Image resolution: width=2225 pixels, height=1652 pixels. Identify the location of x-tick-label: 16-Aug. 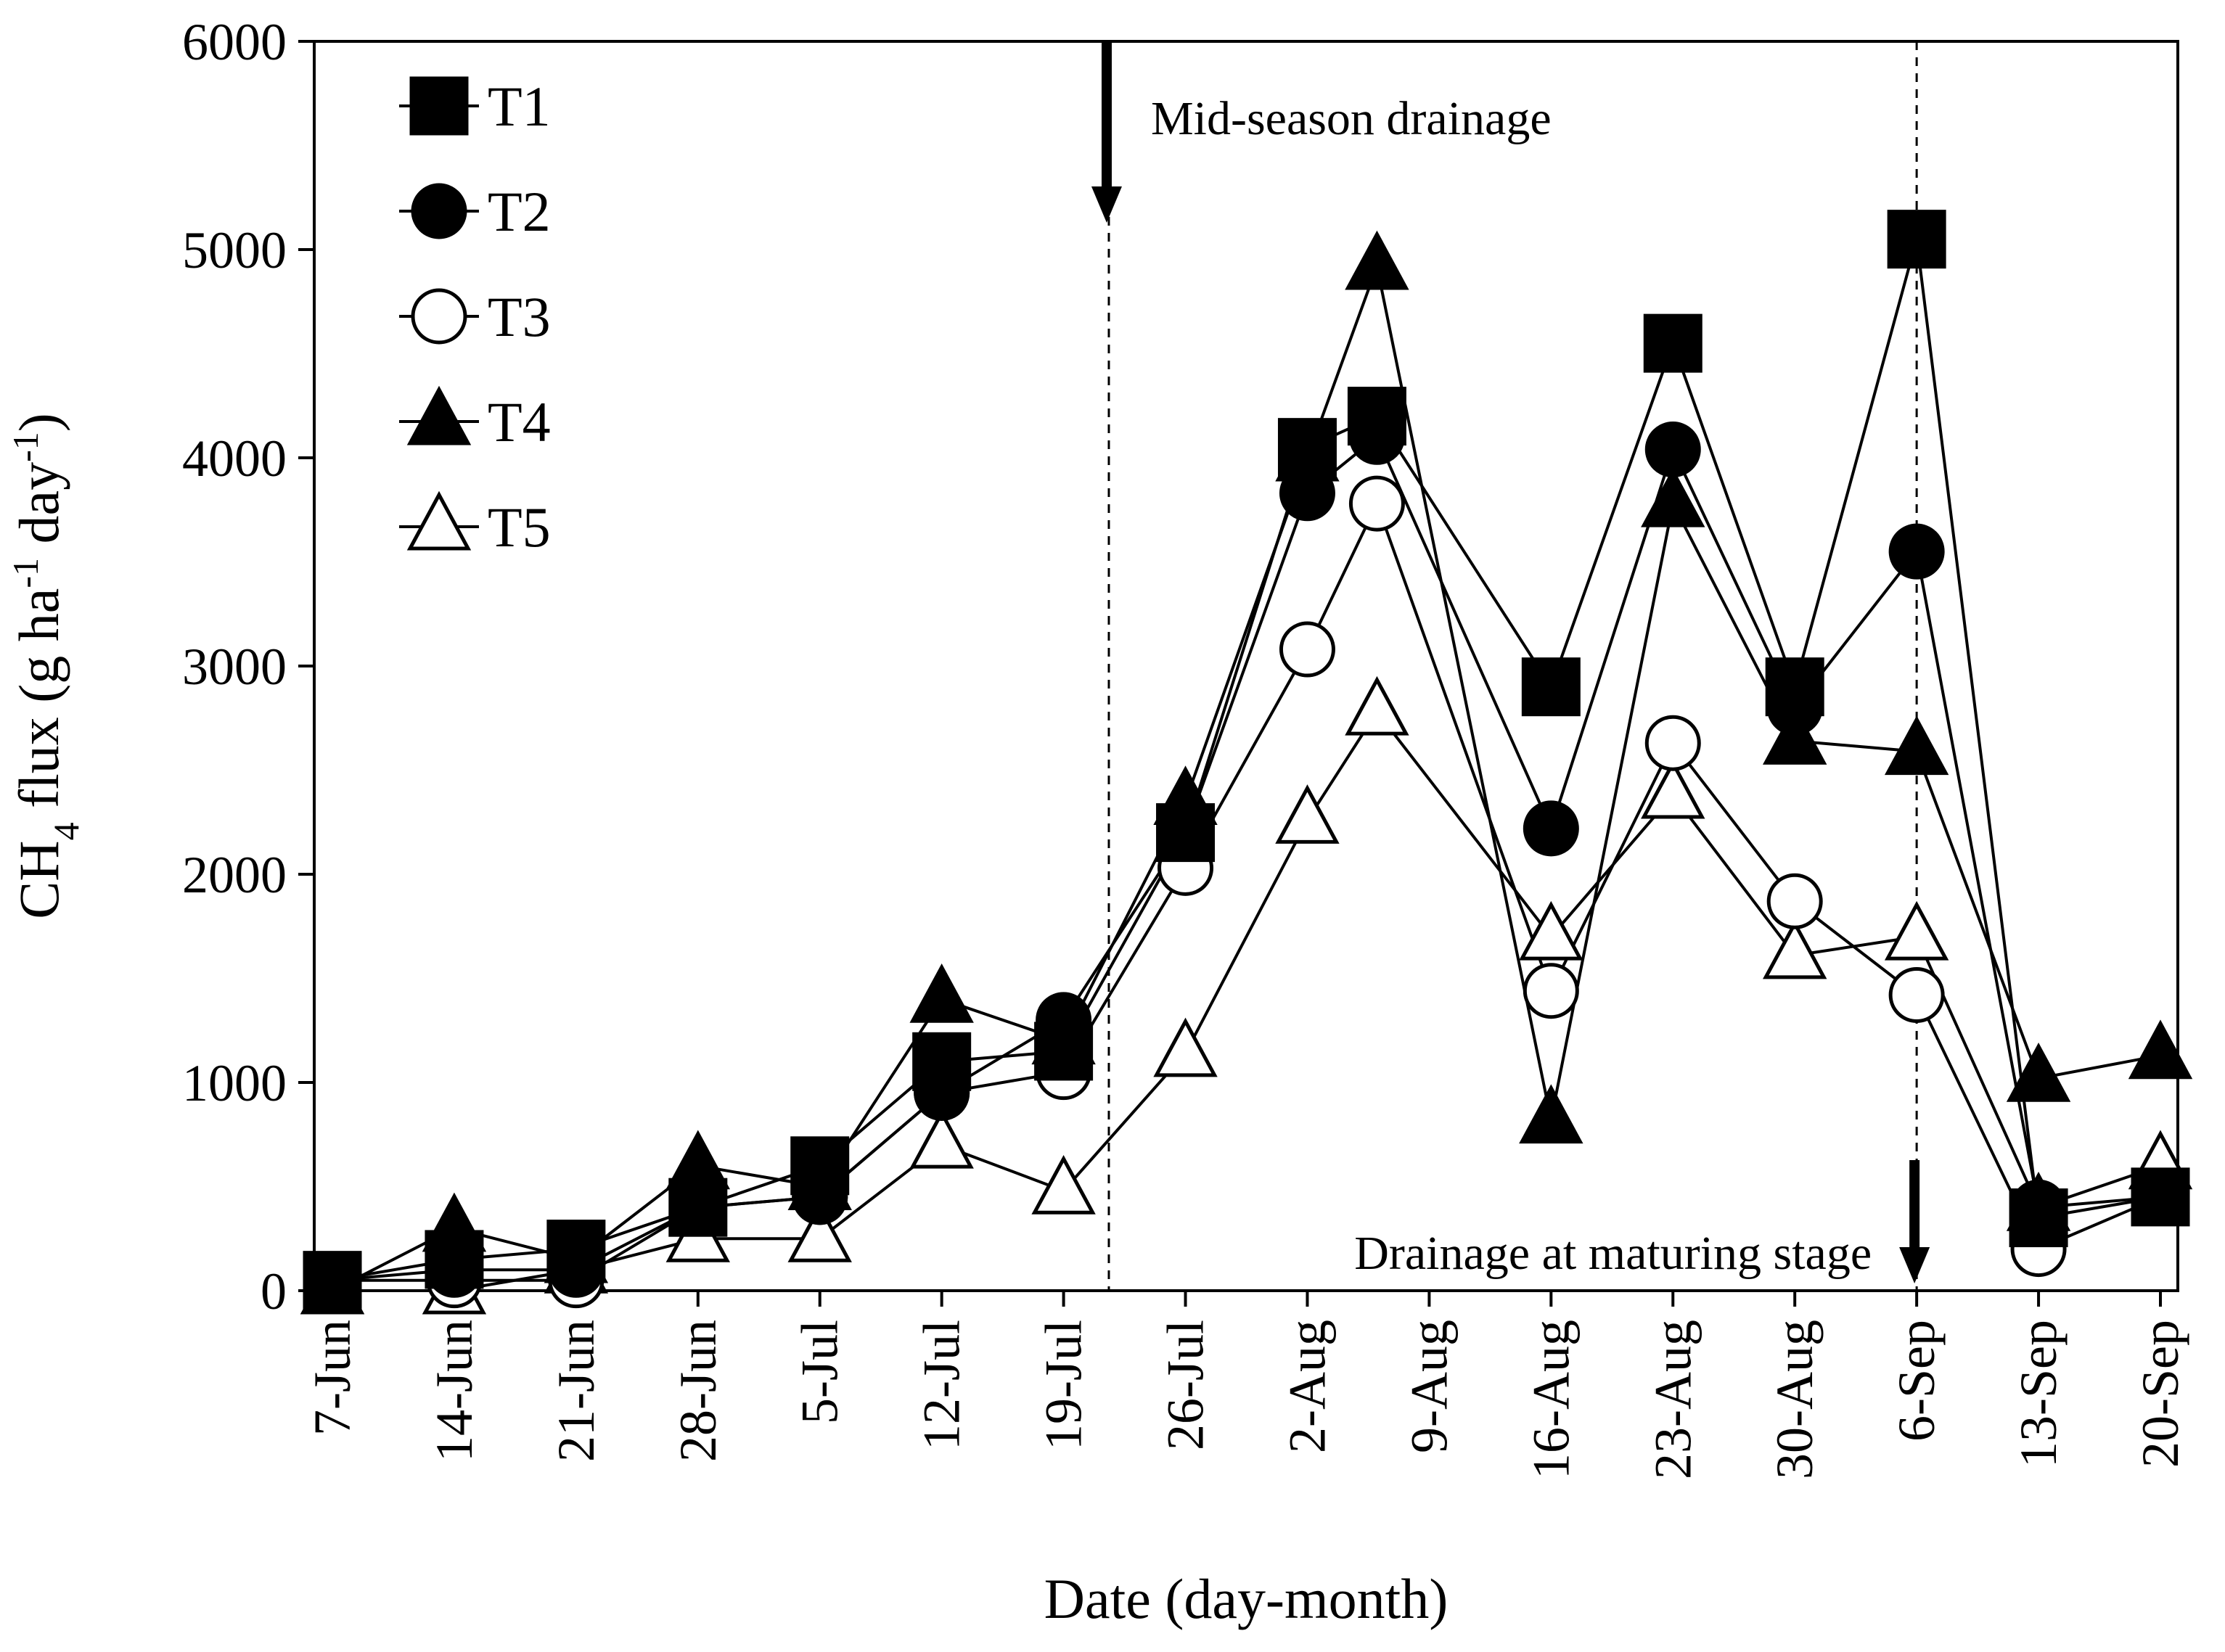
(1551, 1399).